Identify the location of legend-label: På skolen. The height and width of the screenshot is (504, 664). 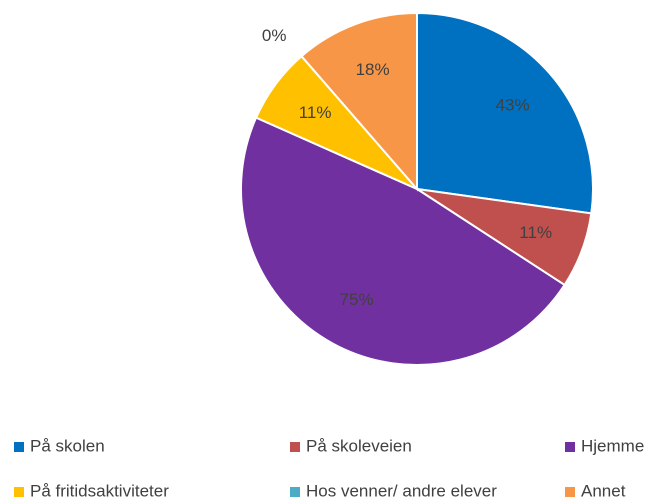
(67, 445).